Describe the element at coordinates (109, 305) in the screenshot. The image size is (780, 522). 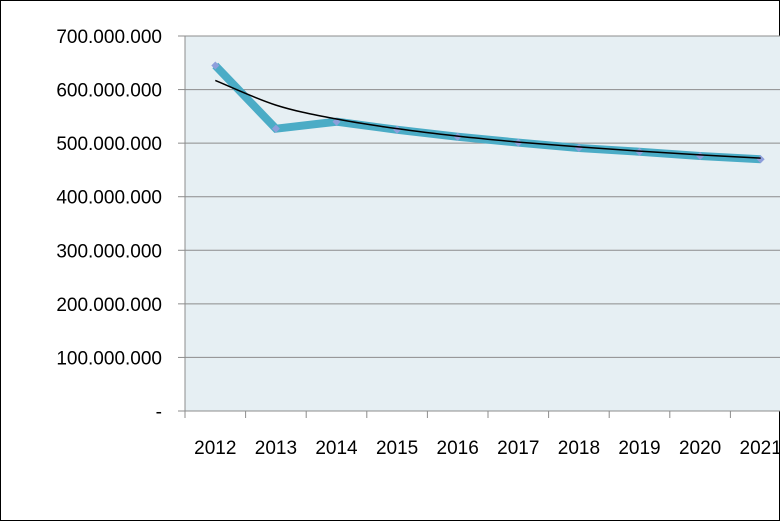
I see `y-tick-label: 200.000.000` at that location.